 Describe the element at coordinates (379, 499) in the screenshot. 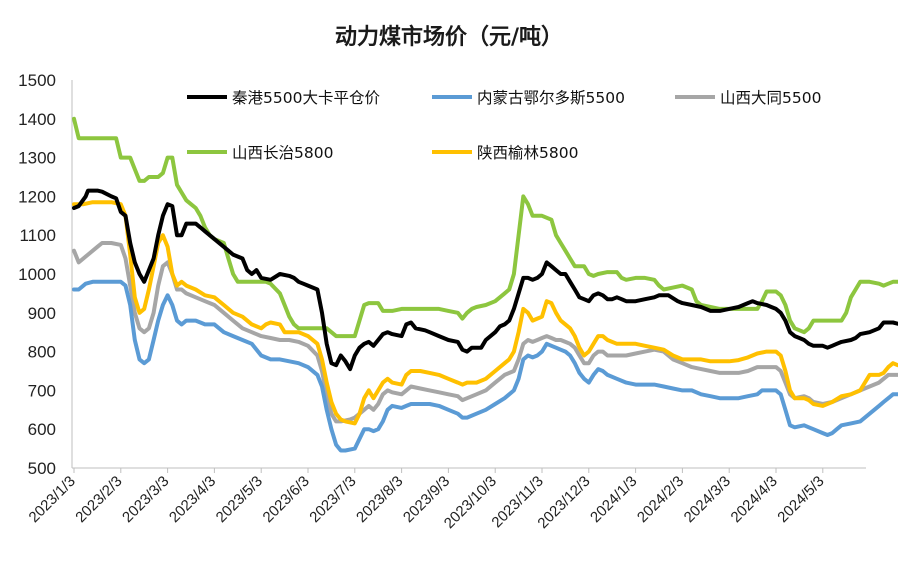

I see `x-tick-label: 2023/8/3` at that location.